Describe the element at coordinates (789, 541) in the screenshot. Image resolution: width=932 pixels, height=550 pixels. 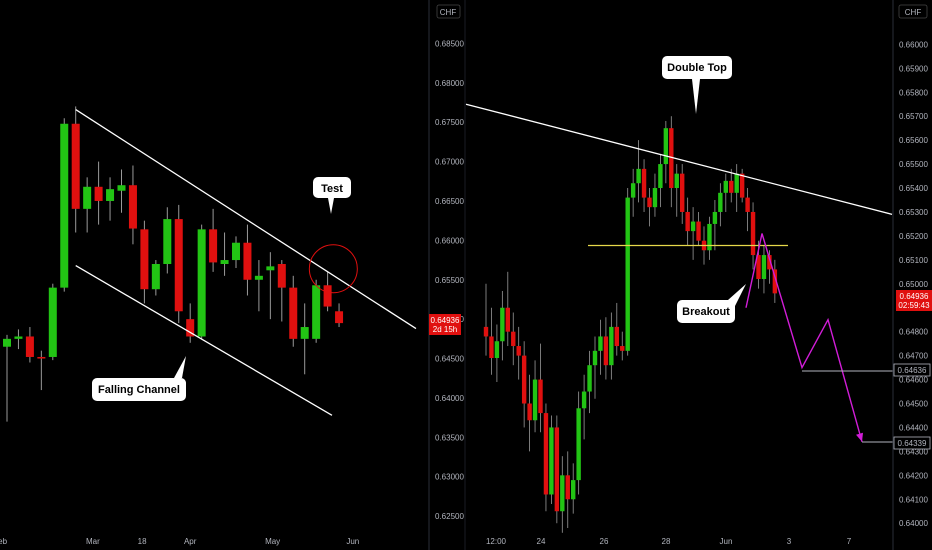
I see `right-x-tick-label: 3` at that location.